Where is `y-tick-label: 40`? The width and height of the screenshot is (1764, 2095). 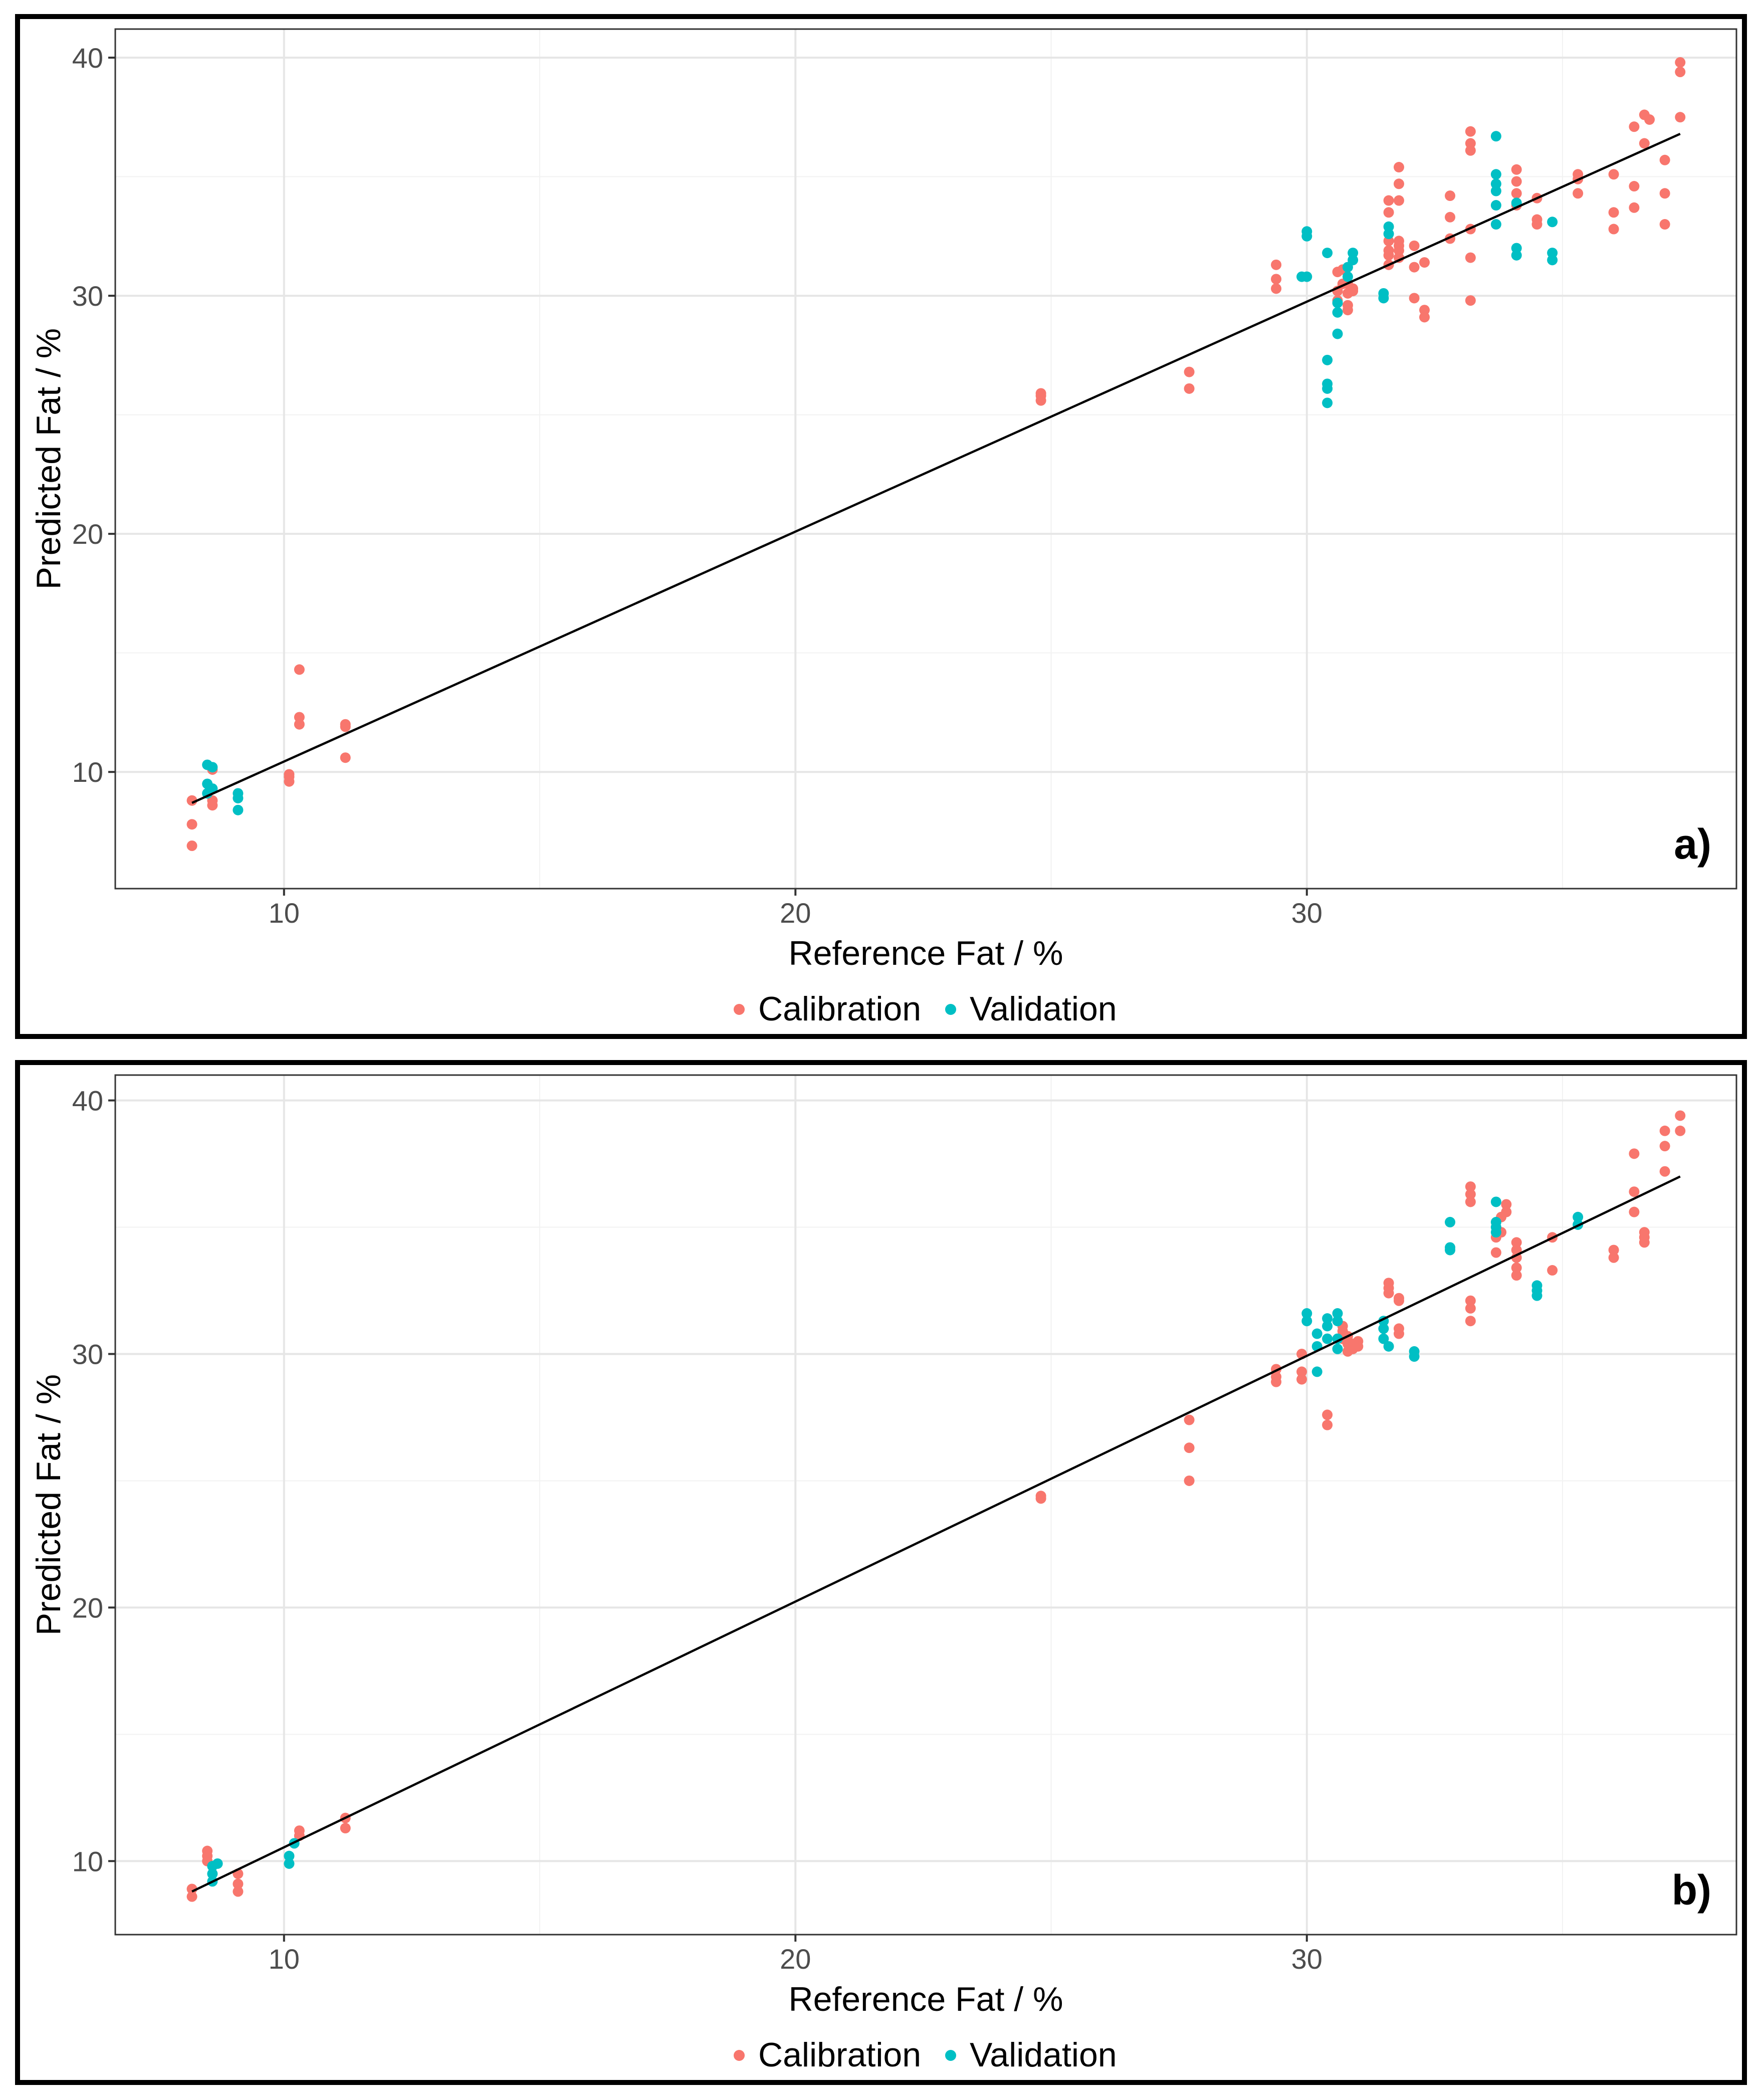 y-tick-label: 40 is located at coordinates (87, 1101).